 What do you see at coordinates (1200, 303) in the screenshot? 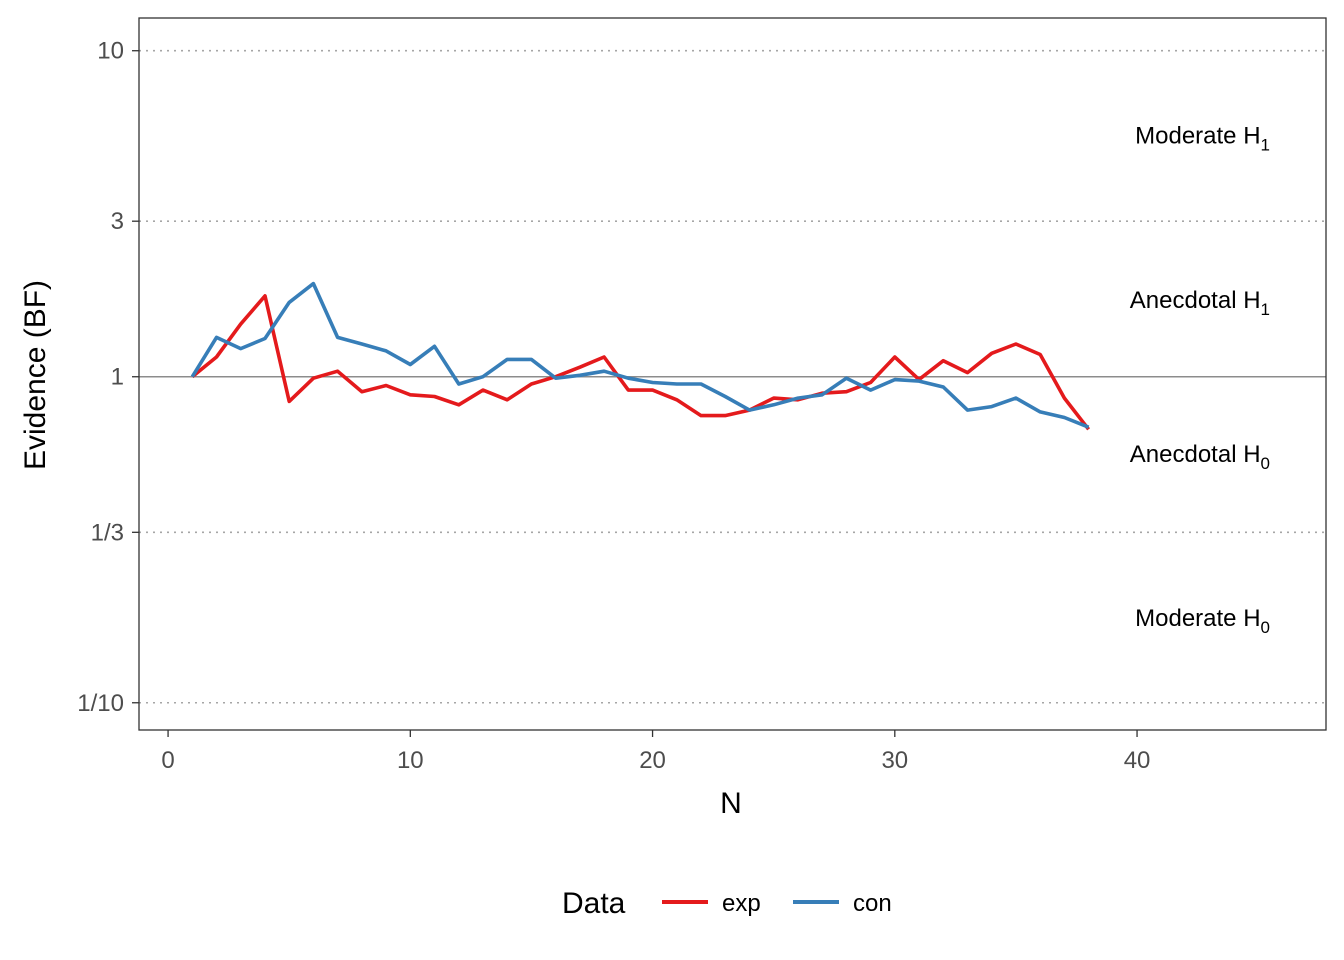
I see `region-label: Anecdotal H1` at bounding box center [1200, 303].